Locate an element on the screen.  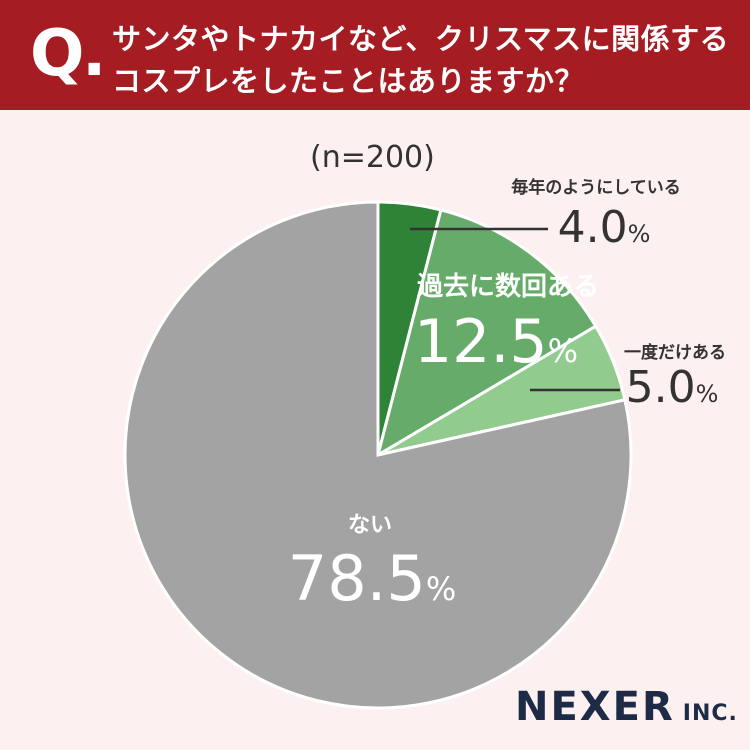
slice-value-number-2: 12.5 is located at coordinates (481, 342).